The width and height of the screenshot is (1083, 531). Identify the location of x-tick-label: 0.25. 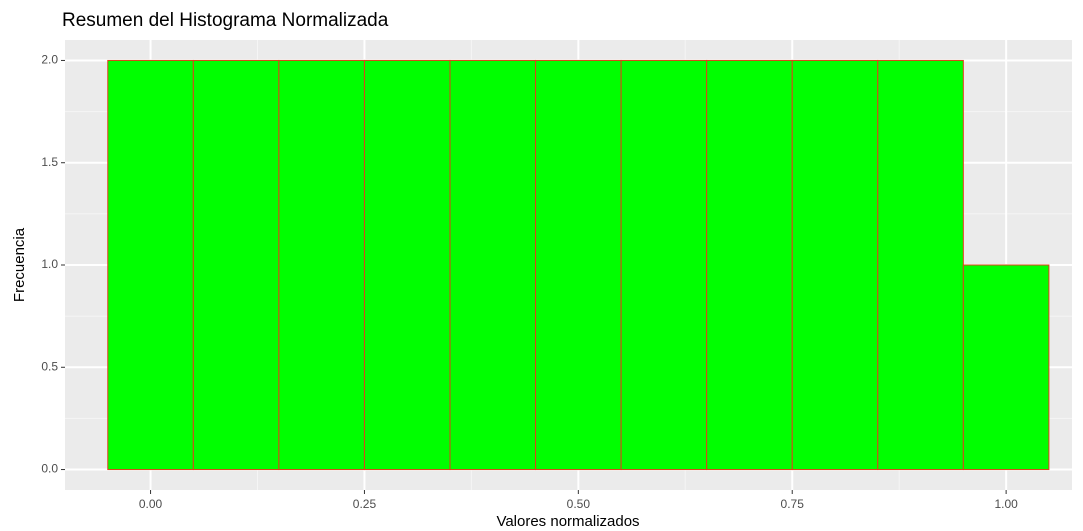
(365, 504).